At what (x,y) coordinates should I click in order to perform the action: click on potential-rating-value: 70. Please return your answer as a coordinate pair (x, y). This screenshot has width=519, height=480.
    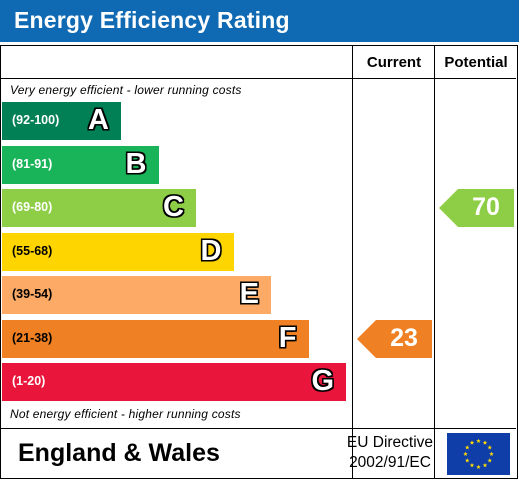
    Looking at the image, I should click on (486, 207).